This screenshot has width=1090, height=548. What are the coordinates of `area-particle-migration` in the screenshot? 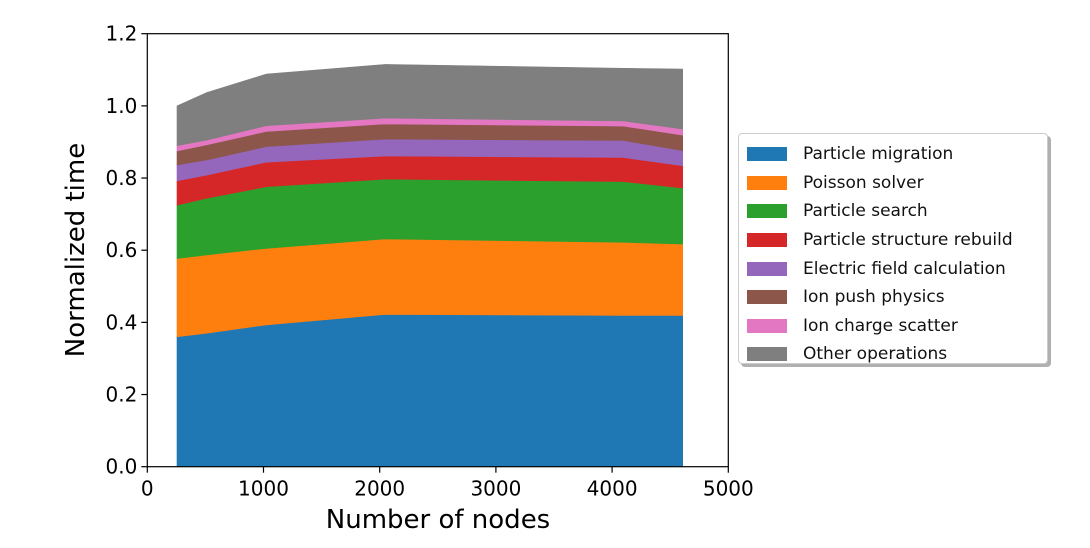 It's located at (430, 391).